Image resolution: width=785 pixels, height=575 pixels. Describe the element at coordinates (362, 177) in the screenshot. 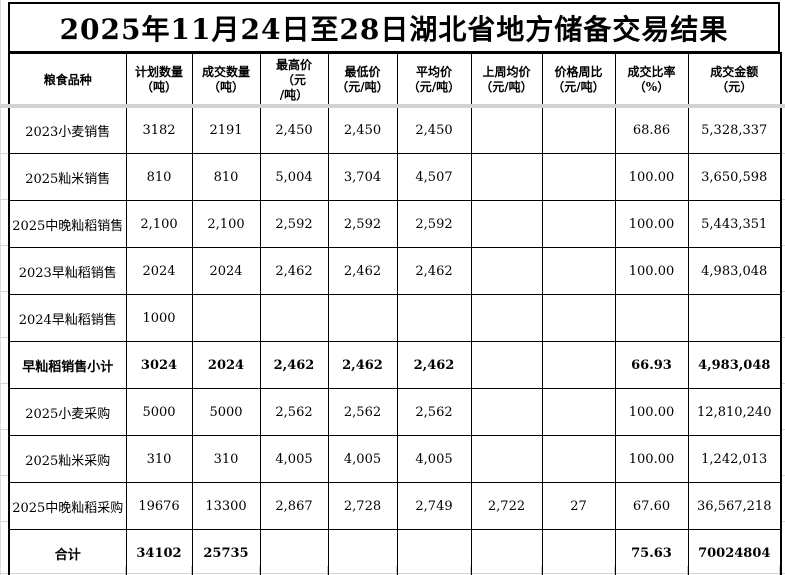

I see `table-cell: 3,704` at that location.